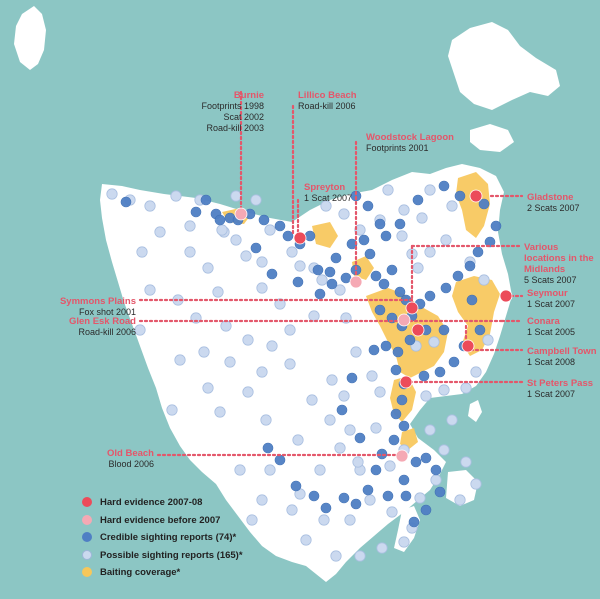 The image size is (600, 599). I want to click on site-label-gladstone: Gladstone 2 Scats 2007, so click(553, 203).